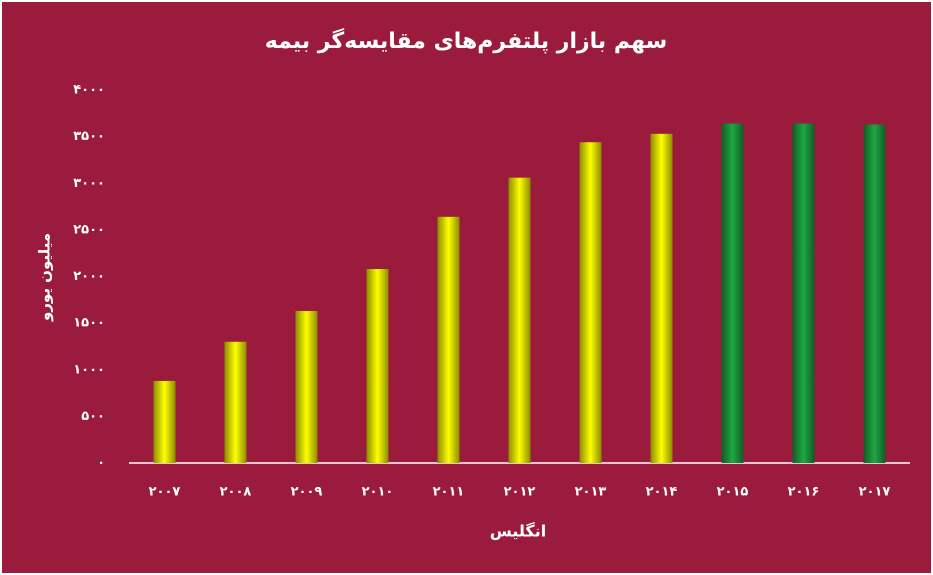  Describe the element at coordinates (236, 492) in the screenshot. I see `x-tick-label: ۲۰۰۸` at that location.